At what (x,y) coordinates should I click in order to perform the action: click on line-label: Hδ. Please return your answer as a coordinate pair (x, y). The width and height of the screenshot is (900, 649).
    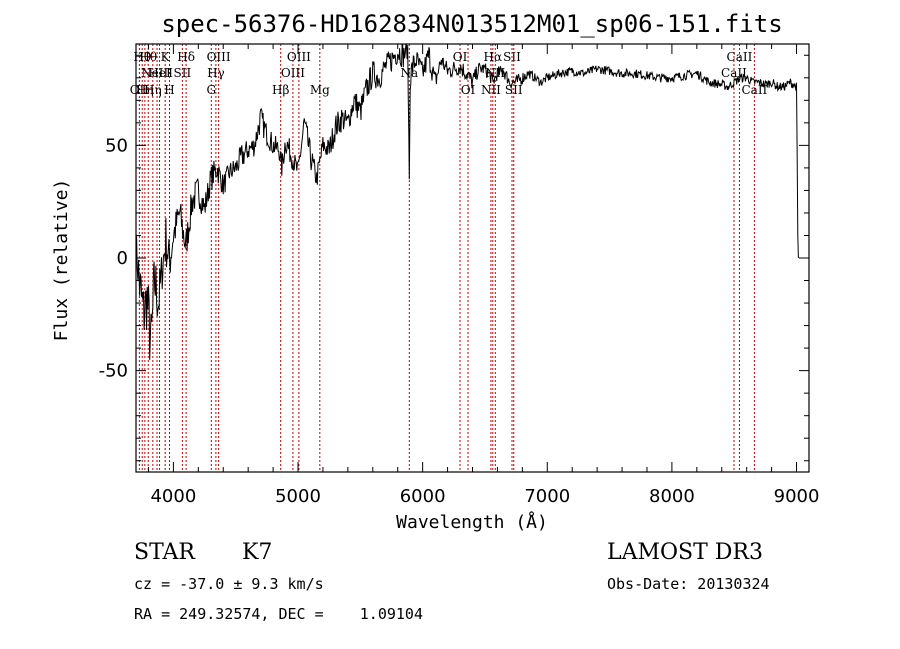
    Looking at the image, I should click on (186, 57).